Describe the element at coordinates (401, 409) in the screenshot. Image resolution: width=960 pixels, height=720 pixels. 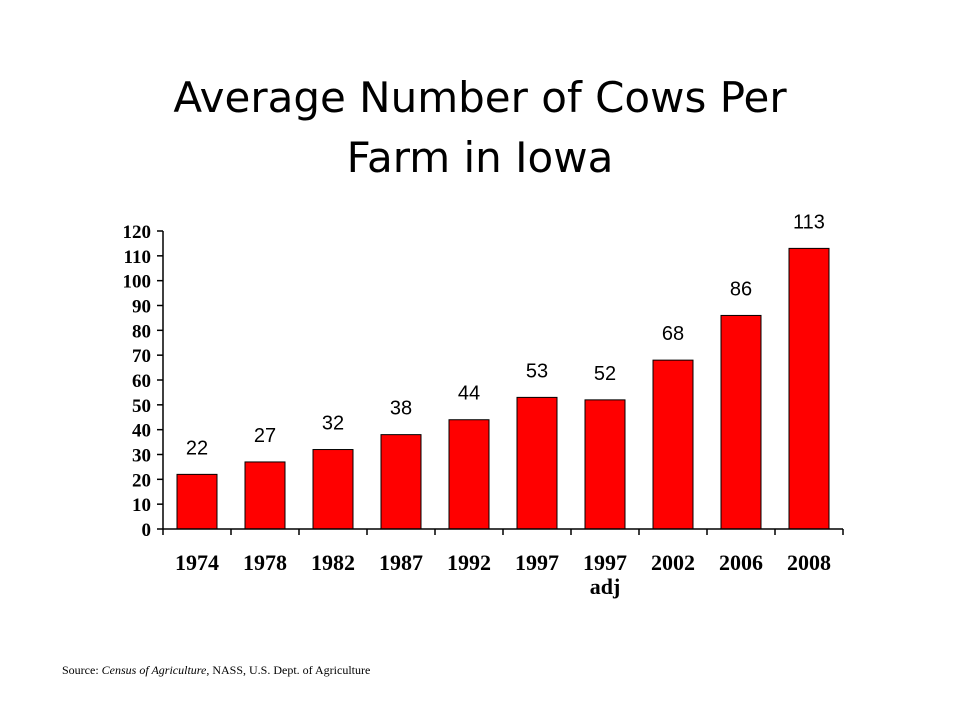
I see `data-label: 38` at that location.